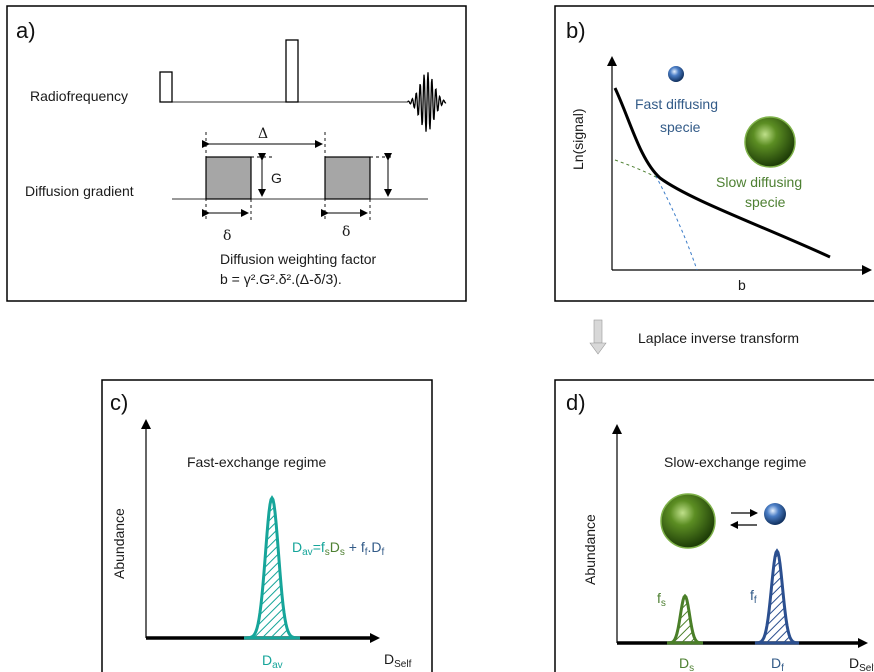 Image resolution: width=874 pixels, height=672 pixels. I want to click on panel-b-label: b), so click(576, 30).